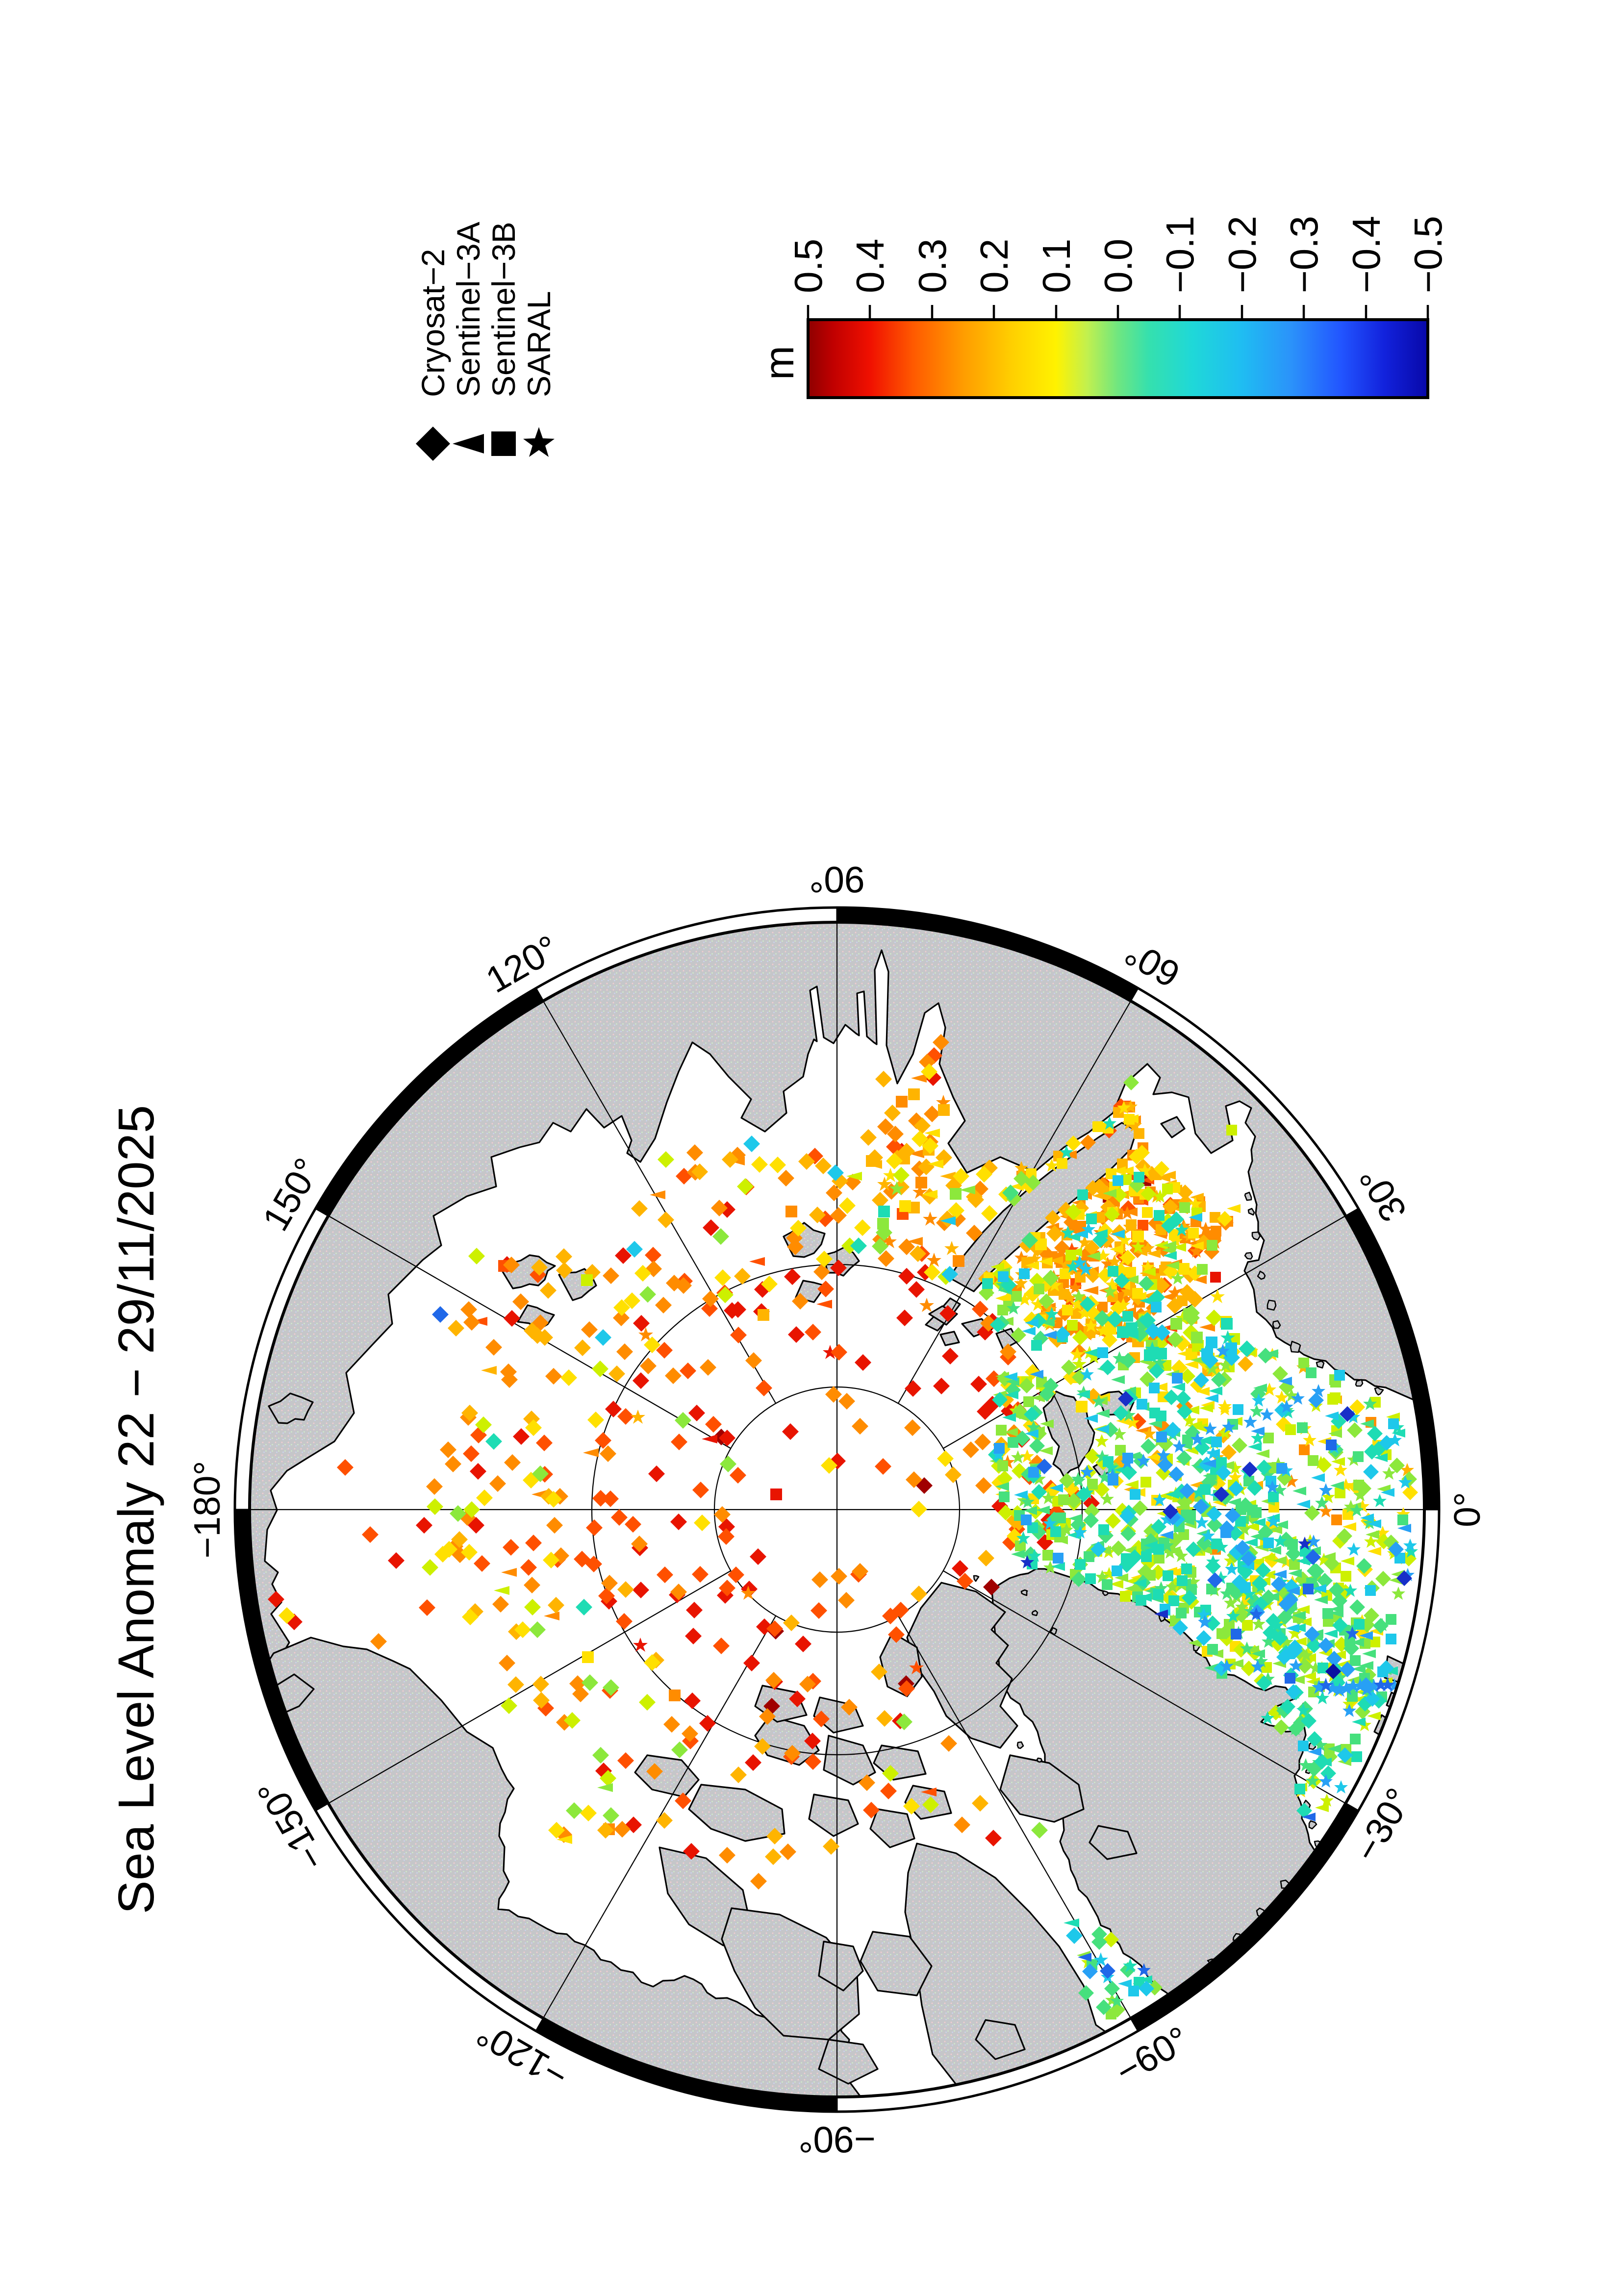 This screenshot has height=2296, width=1621. What do you see at coordinates (808, 266) in the screenshot?
I see `svg-text: 0.5` at bounding box center [808, 266].